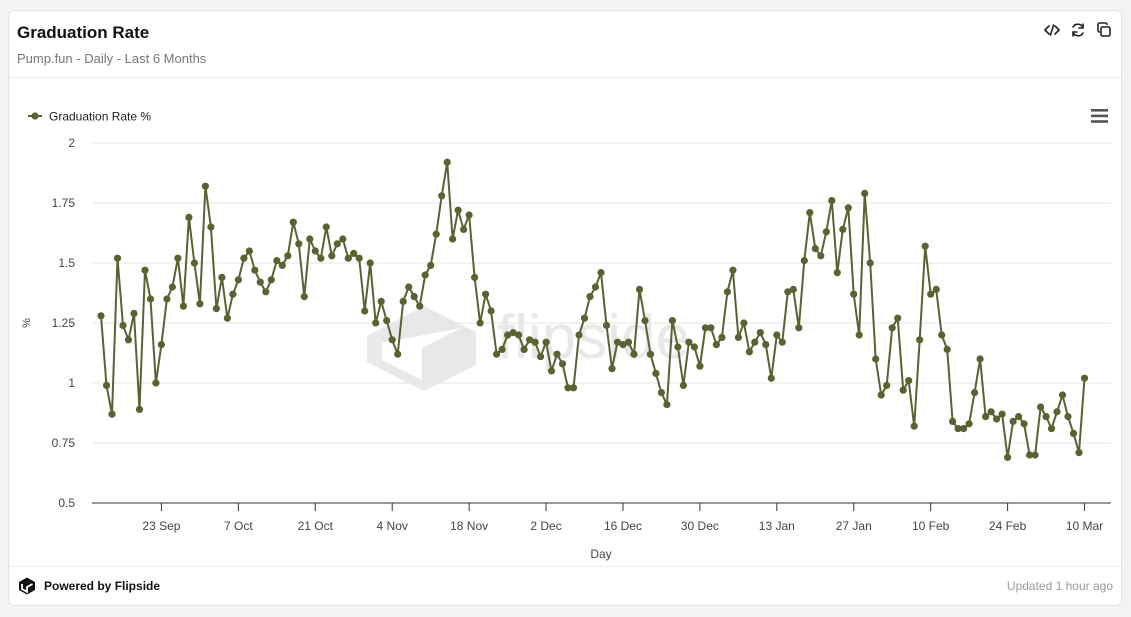 The image size is (1131, 617). What do you see at coordinates (1078, 30) in the screenshot?
I see `refresh-icon` at bounding box center [1078, 30].